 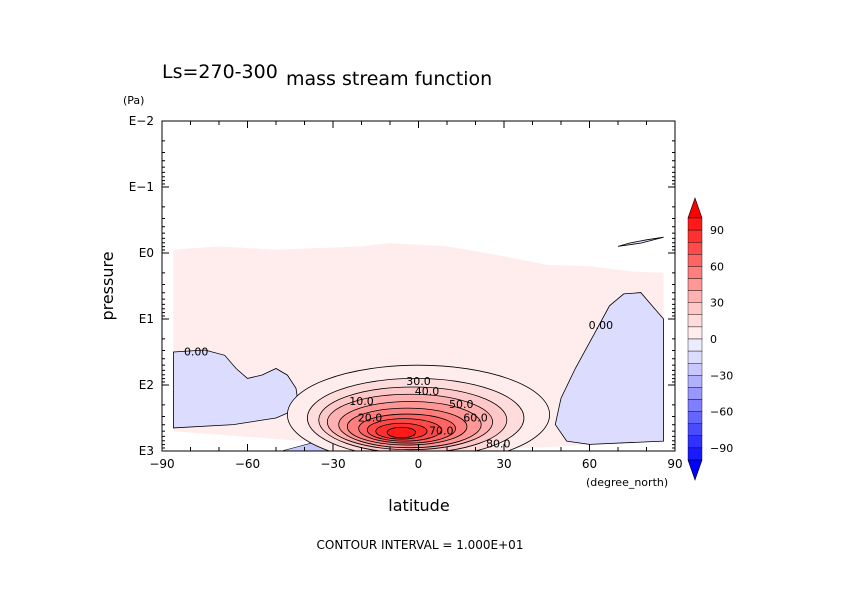 I want to click on colorbar-tick-label: 0, so click(x=713, y=339).